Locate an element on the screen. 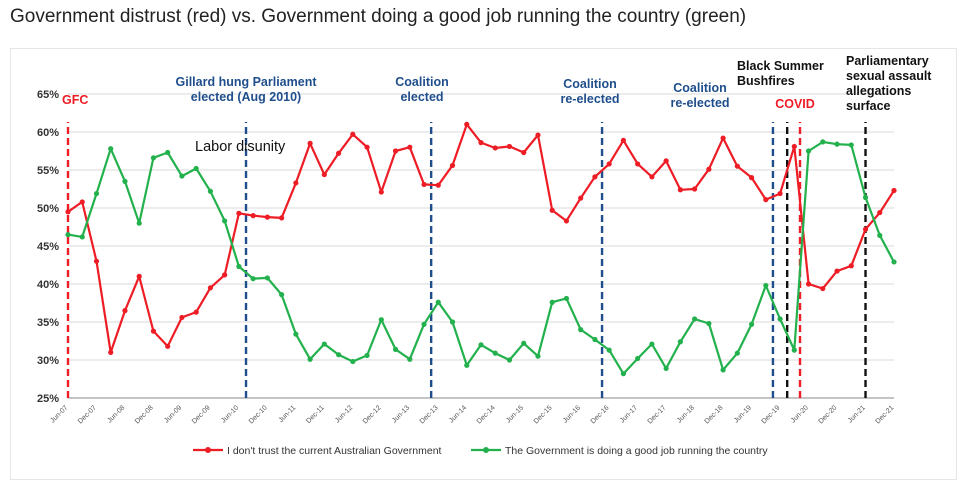  x-tick-label: Jun-08 is located at coordinates (116, 414).